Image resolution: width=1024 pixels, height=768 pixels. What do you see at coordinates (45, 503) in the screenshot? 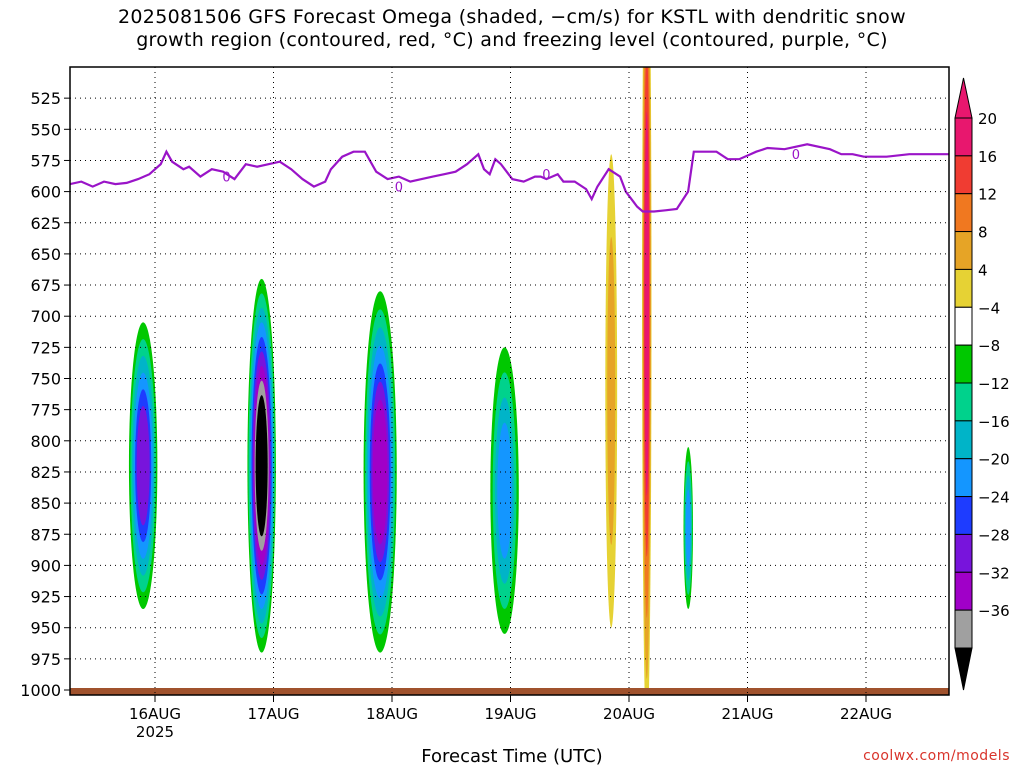
I see `y-tick-label-850: 850` at bounding box center [45, 503].